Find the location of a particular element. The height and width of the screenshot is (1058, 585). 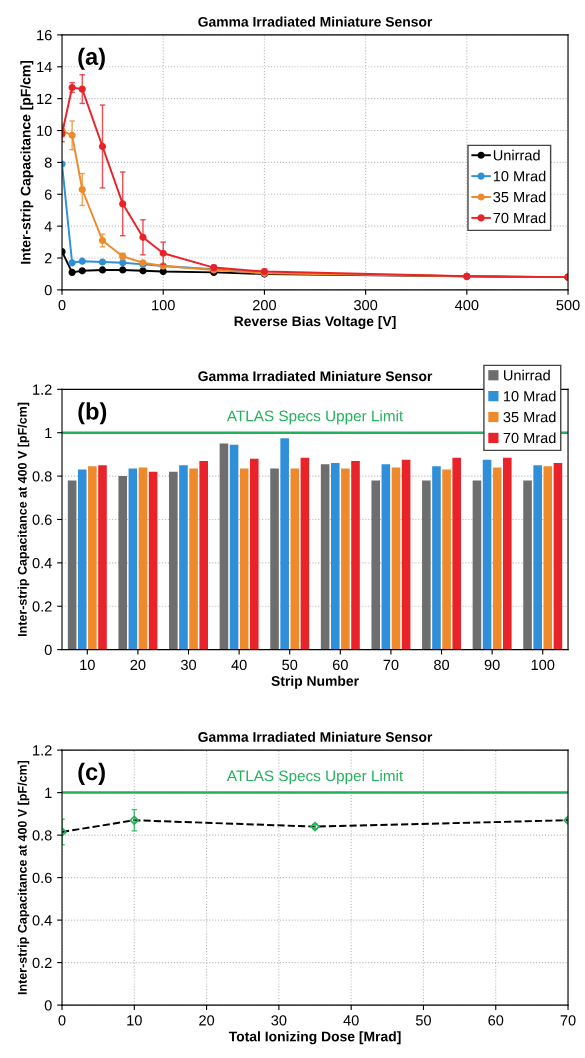

x-tick-label: 300 is located at coordinates (366, 305).